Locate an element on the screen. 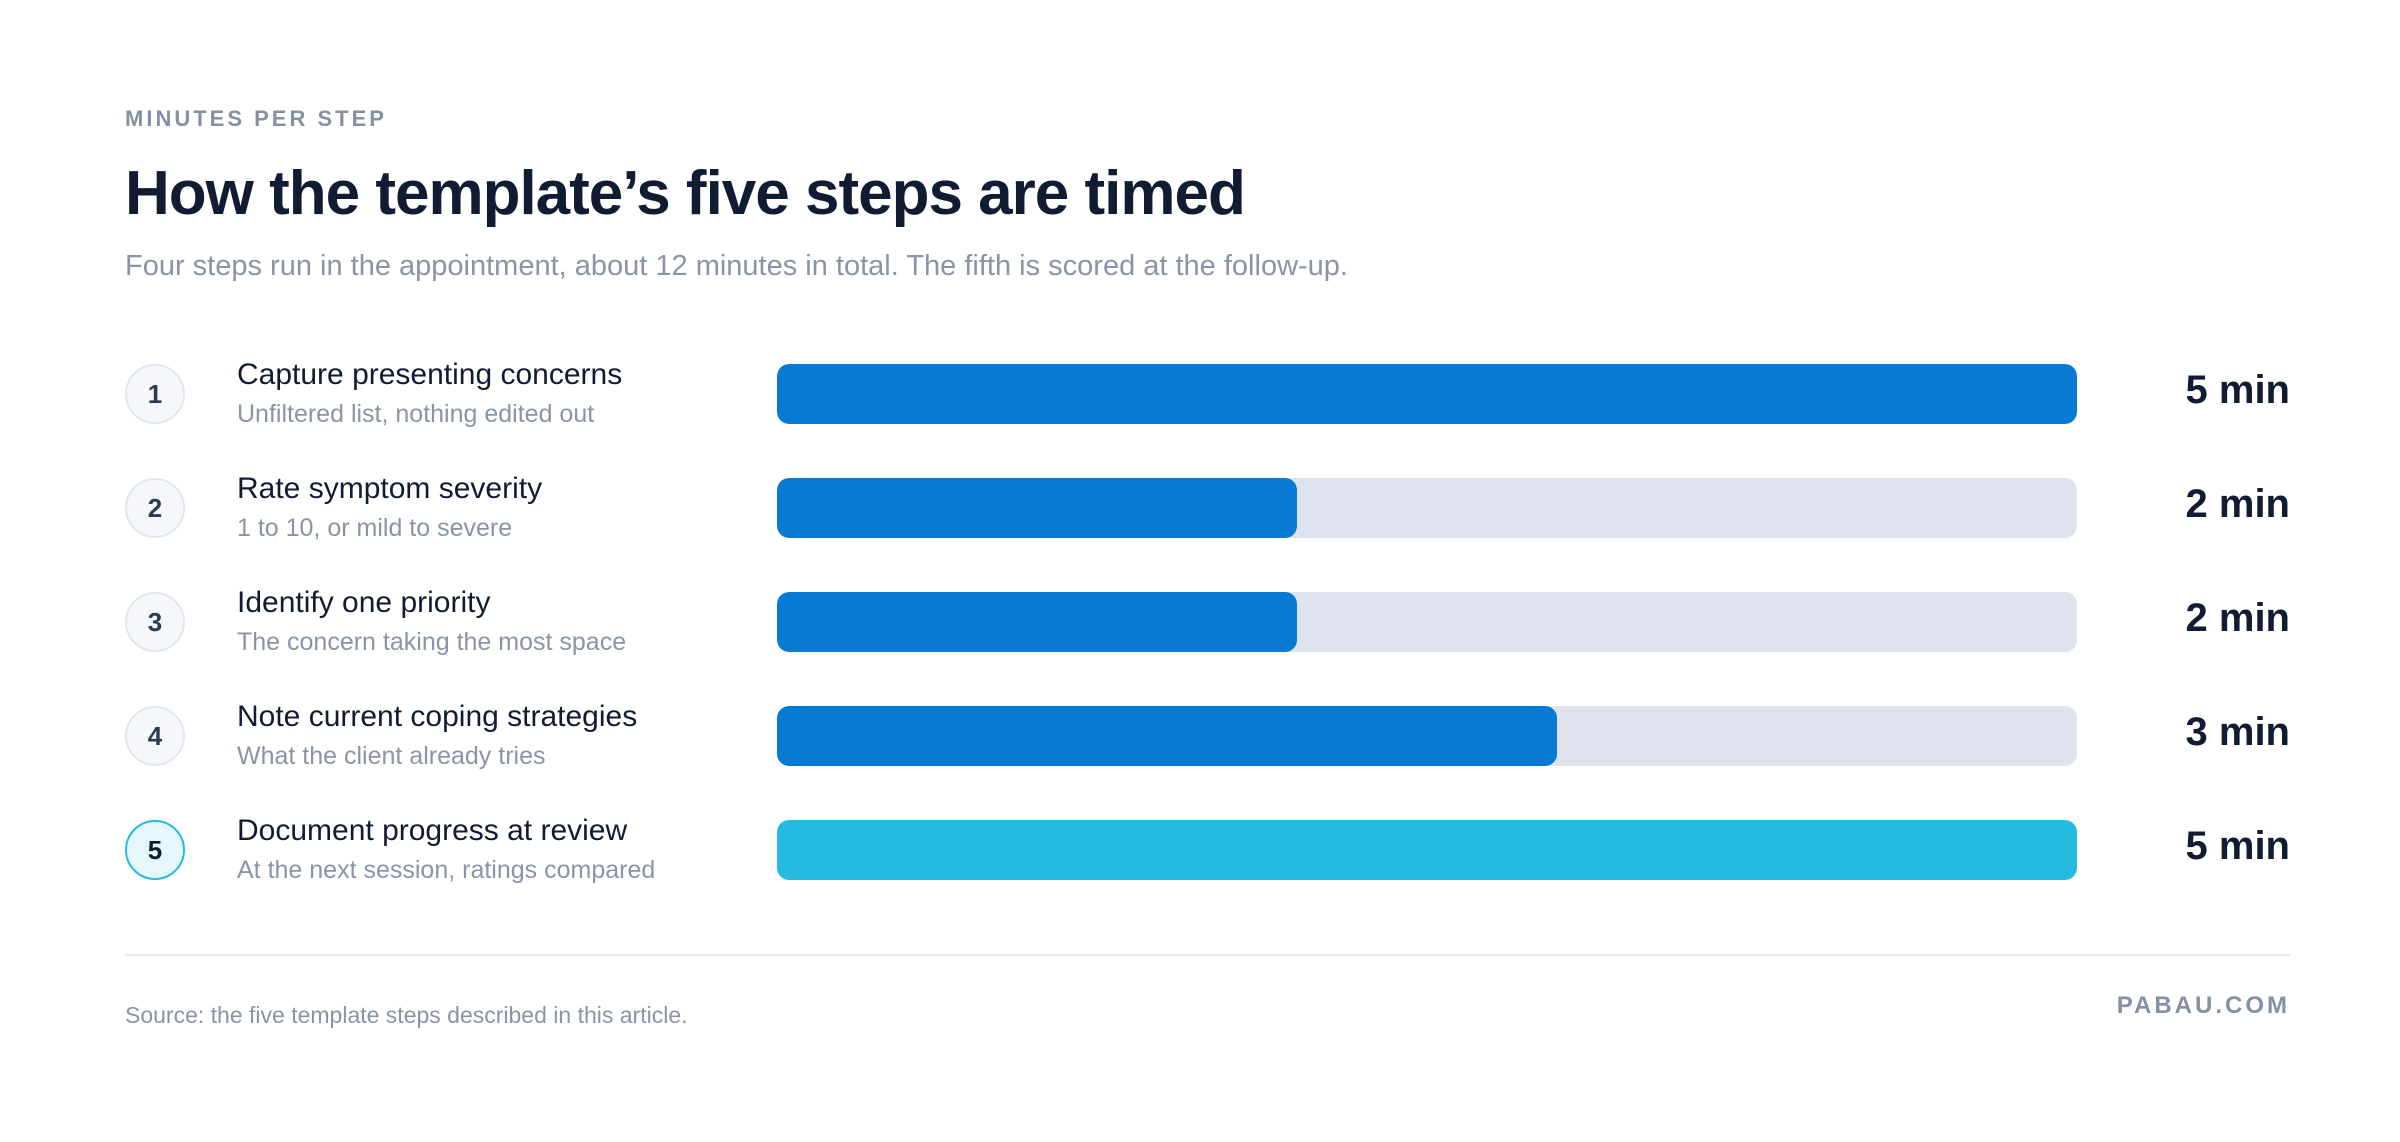 The image size is (2400, 1142). step-number-badge: 2 is located at coordinates (155, 508).